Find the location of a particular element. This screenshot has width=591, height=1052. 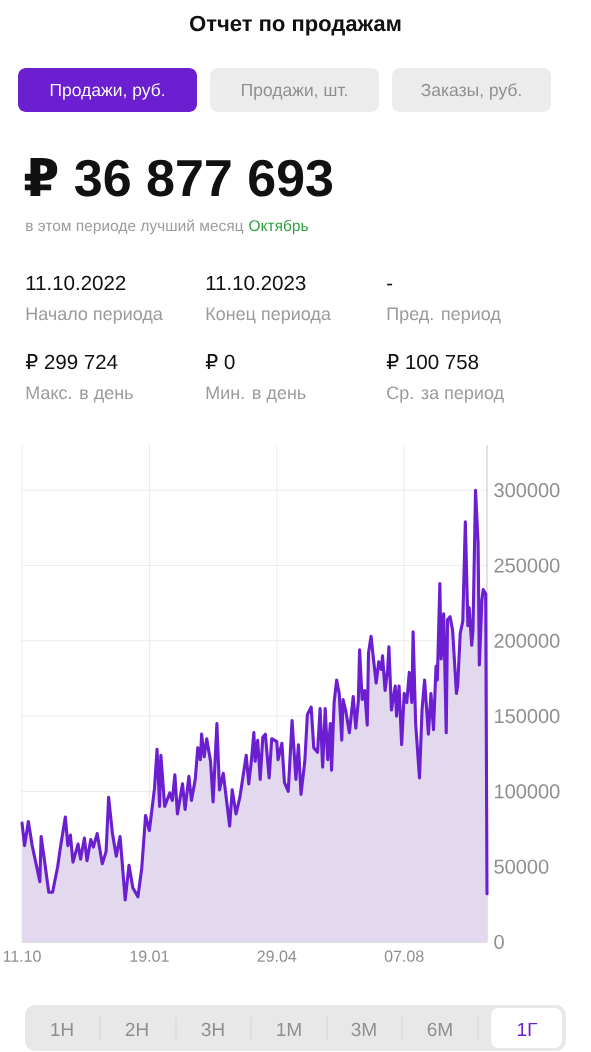

text: 2Н is located at coordinates (136, 1029).